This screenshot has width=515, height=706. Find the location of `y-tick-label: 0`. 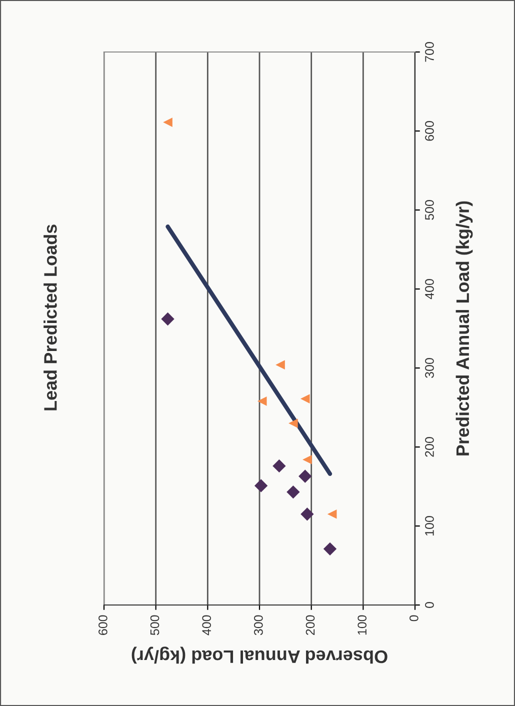

y-tick-label: 0 is located at coordinates (429, 605).